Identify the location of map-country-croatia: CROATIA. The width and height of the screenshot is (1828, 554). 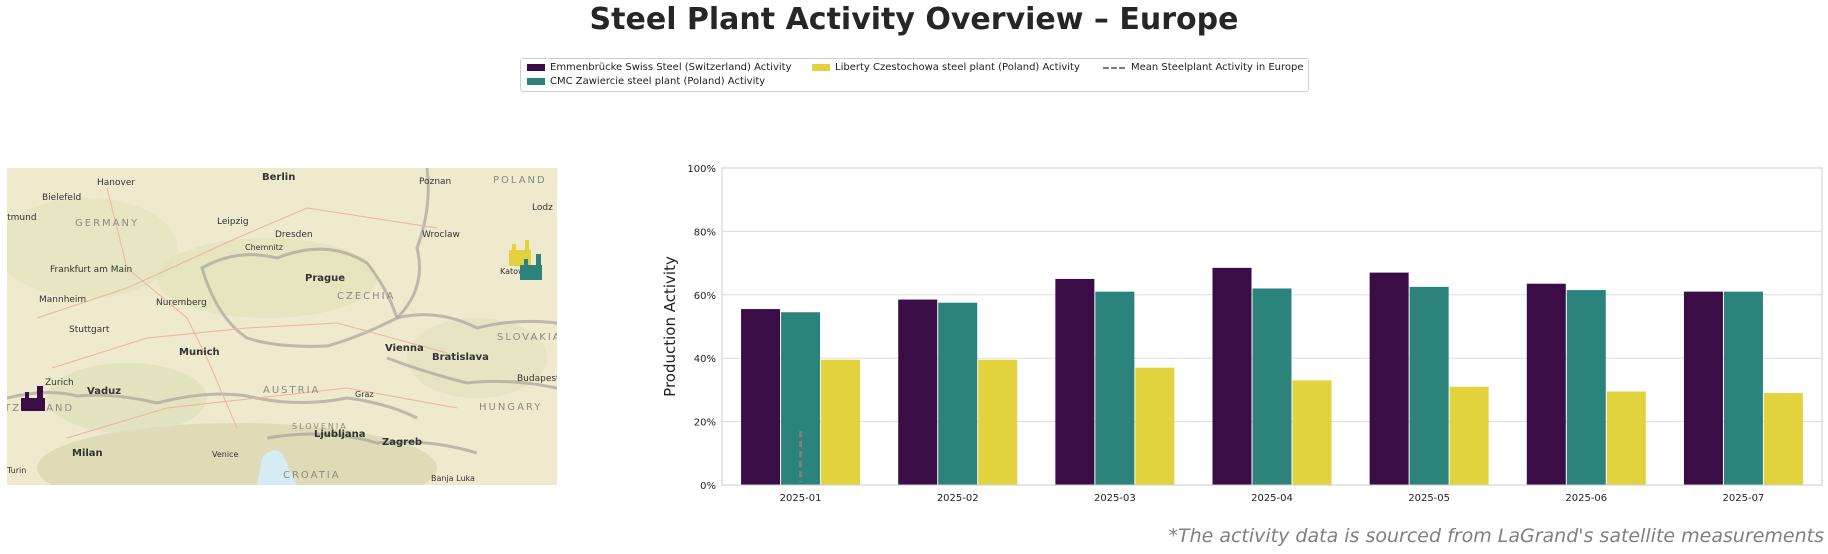
(312, 475).